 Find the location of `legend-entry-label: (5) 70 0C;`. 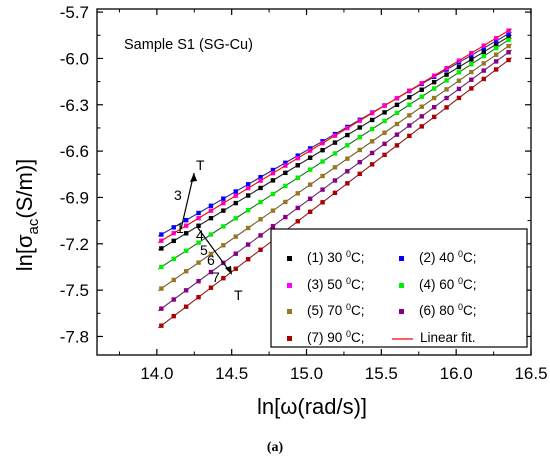

legend-entry-label: (5) 70 0C; is located at coordinates (336, 310).